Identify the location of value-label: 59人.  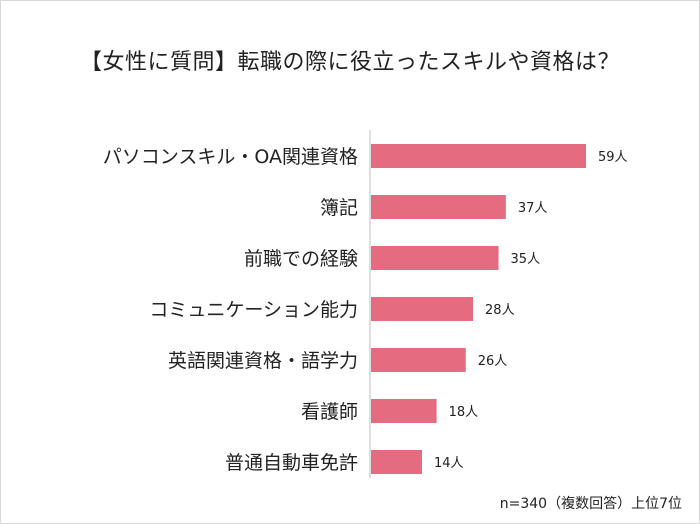
(613, 157).